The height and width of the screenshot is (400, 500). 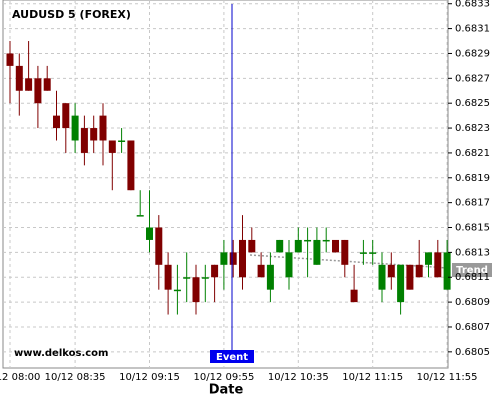 I want to click on y-tick-label: 0.6813, so click(x=472, y=252).